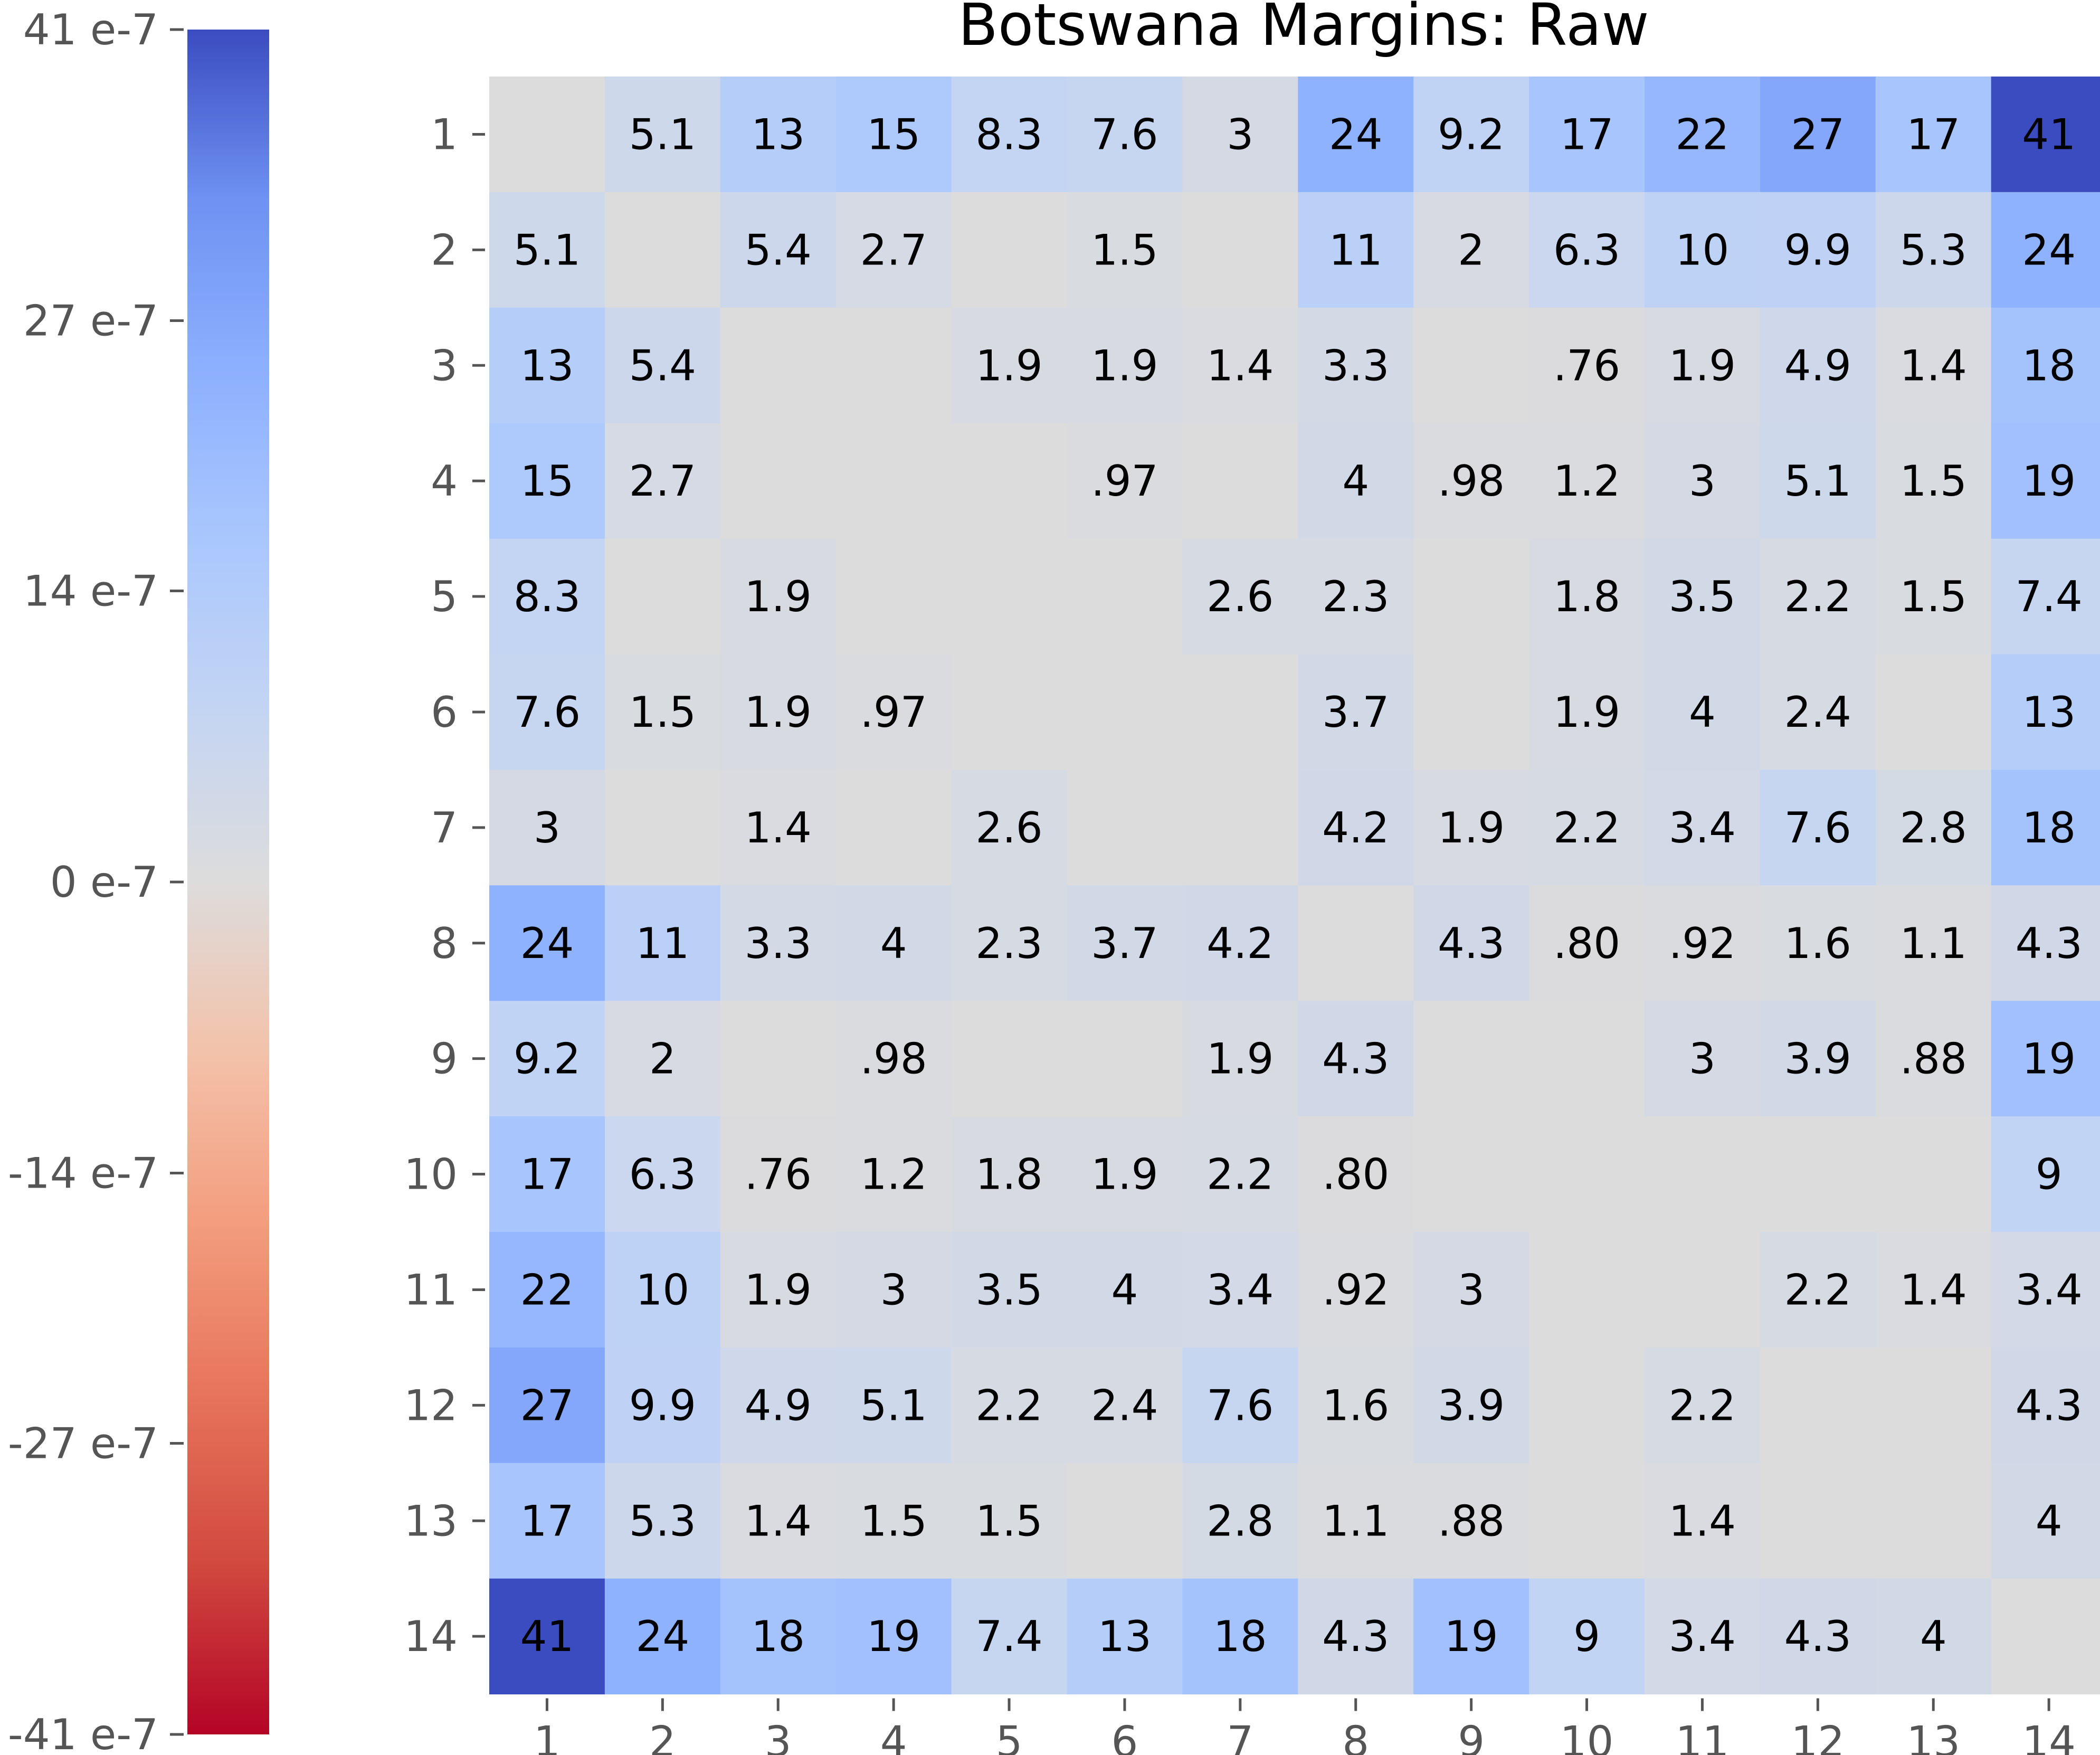  I want to click on cell-value-label: 7.6, so click(1124, 134).